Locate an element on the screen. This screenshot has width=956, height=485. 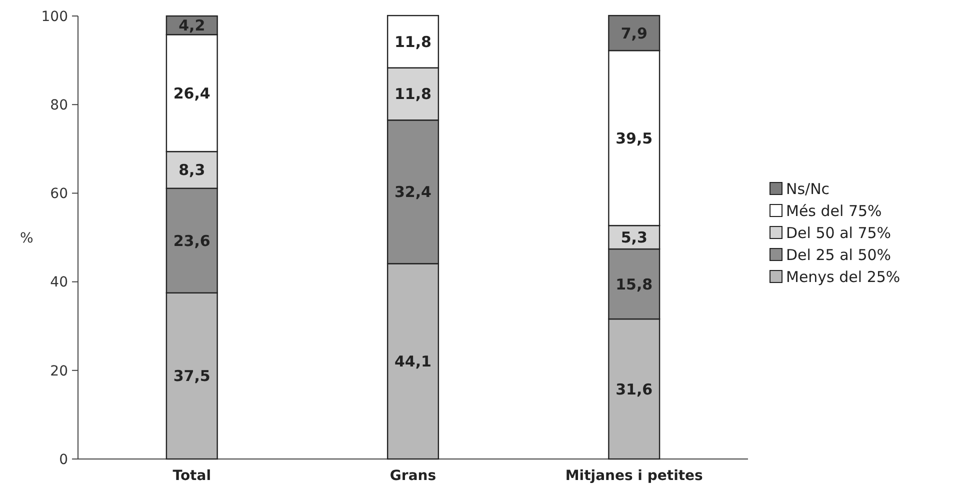
x-tick-label: Mitjanes i petites is located at coordinates (634, 476).